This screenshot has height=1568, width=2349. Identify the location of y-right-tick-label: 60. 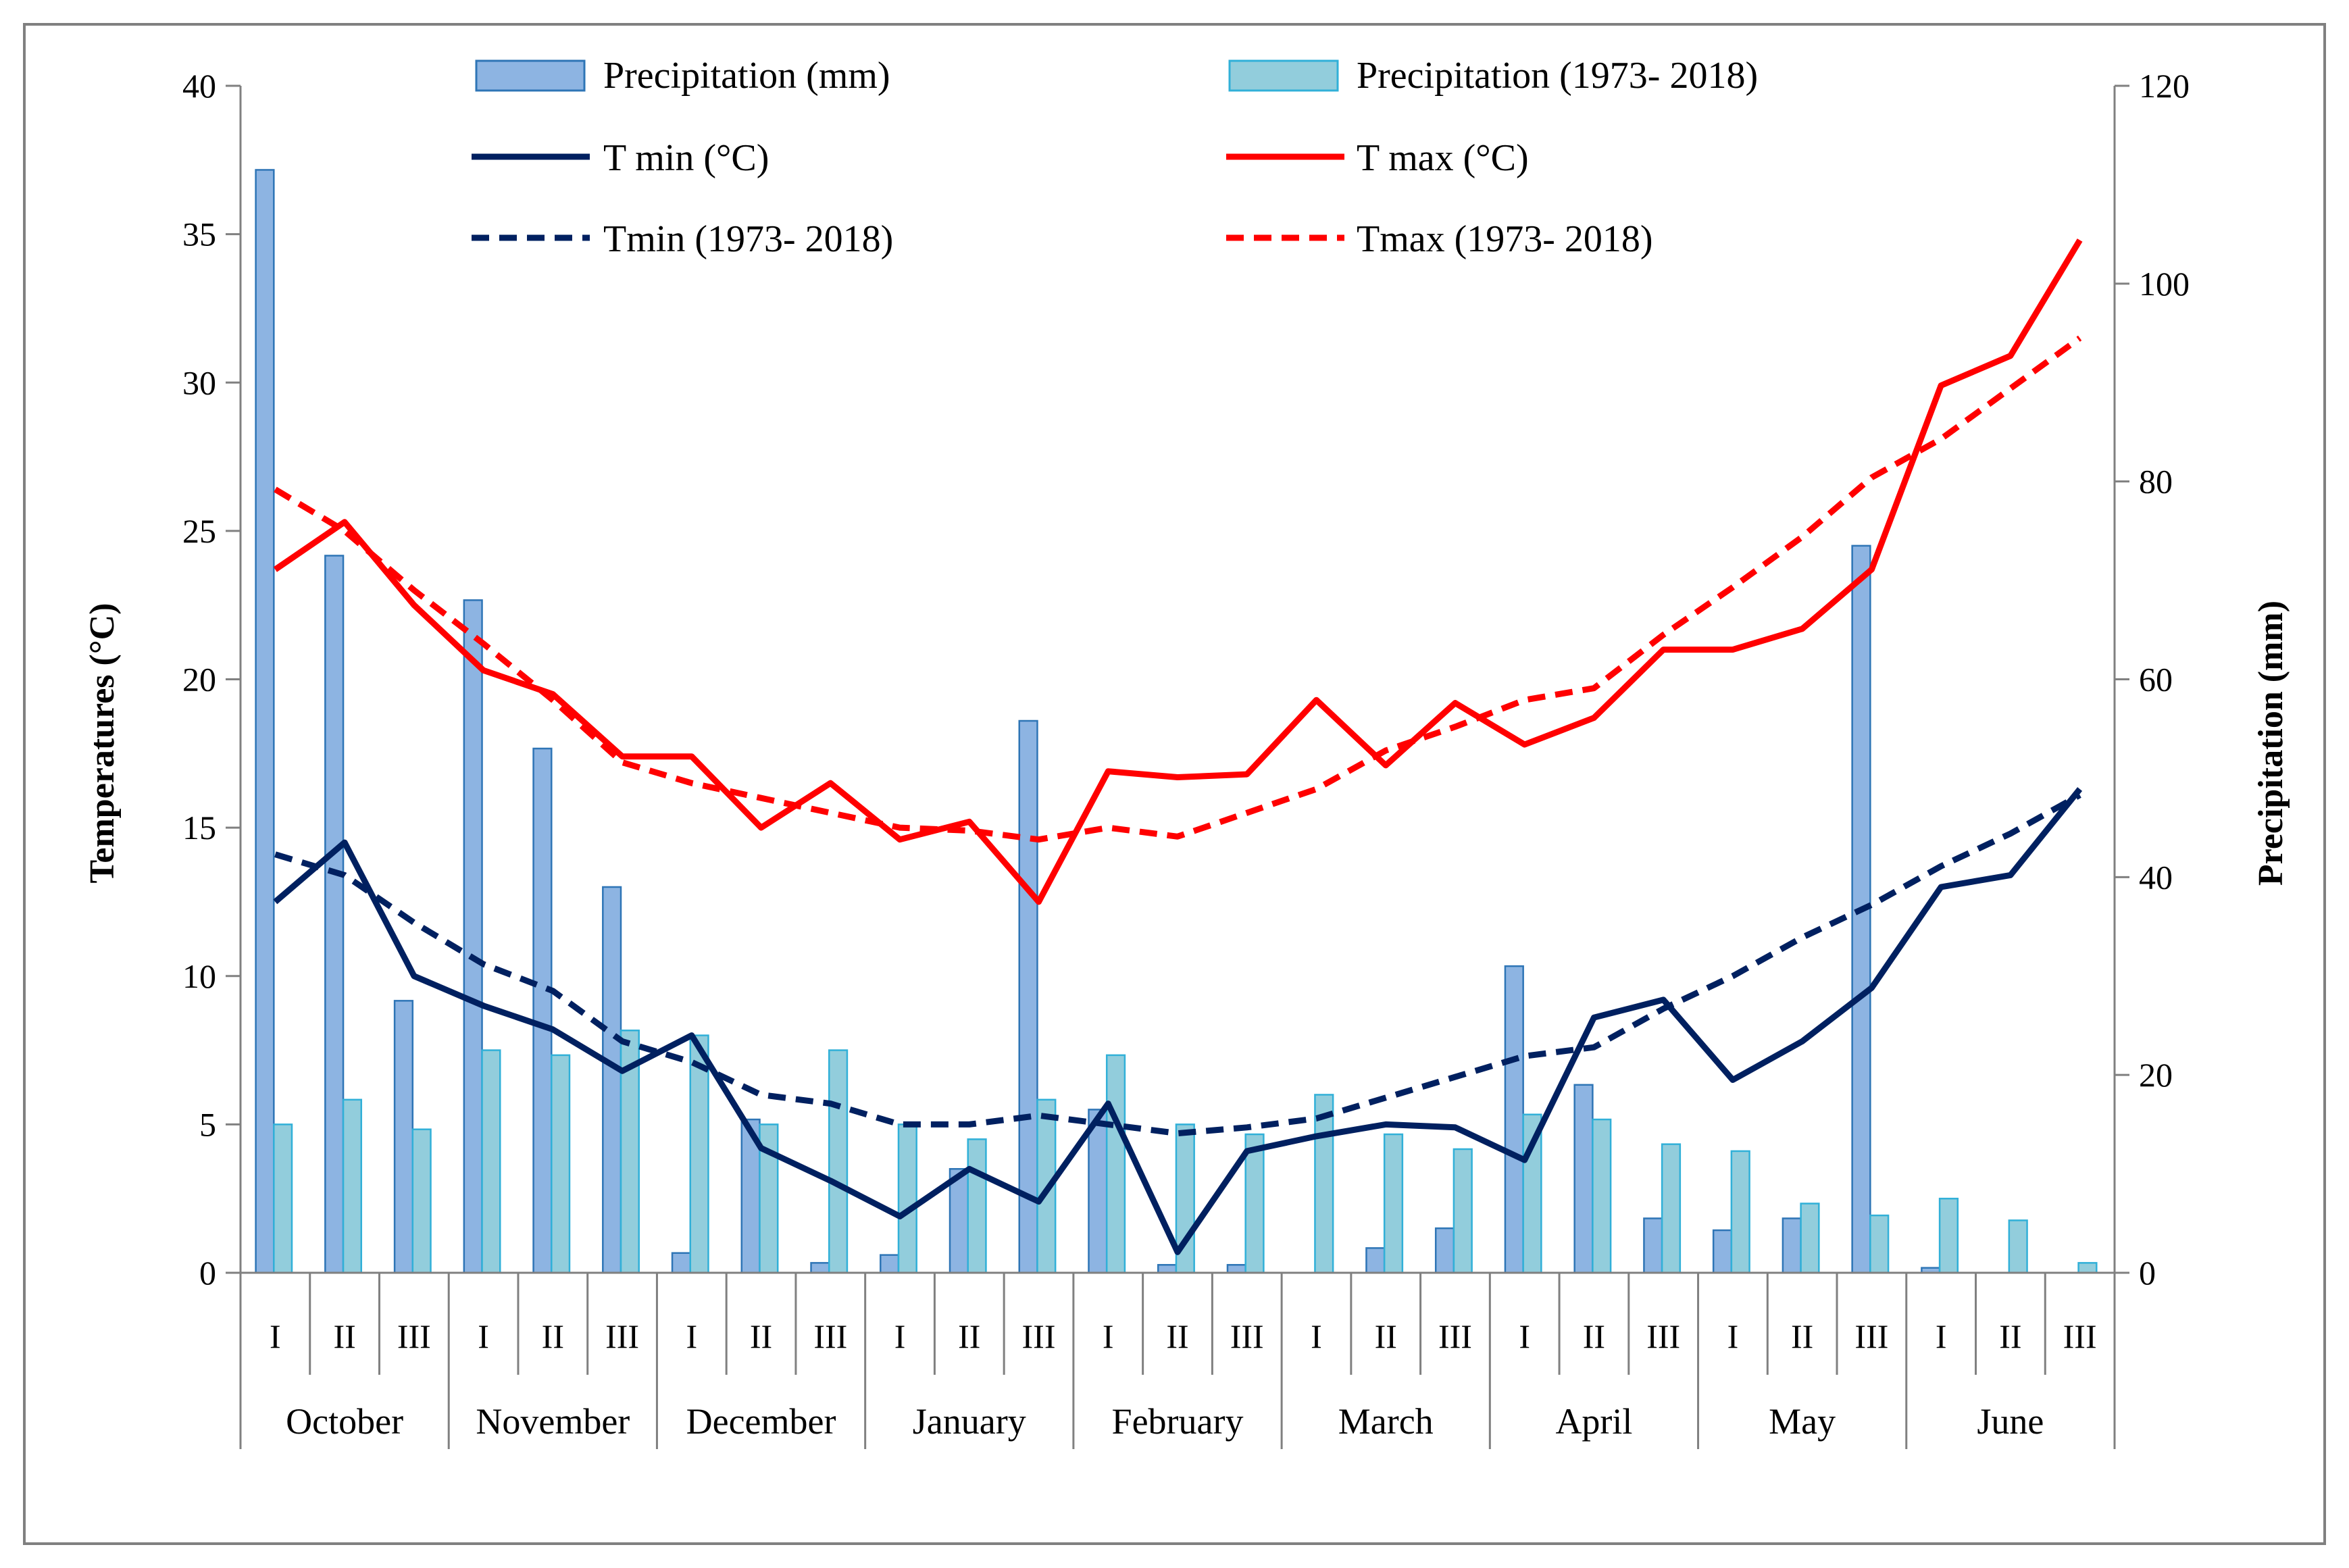
(2156, 680).